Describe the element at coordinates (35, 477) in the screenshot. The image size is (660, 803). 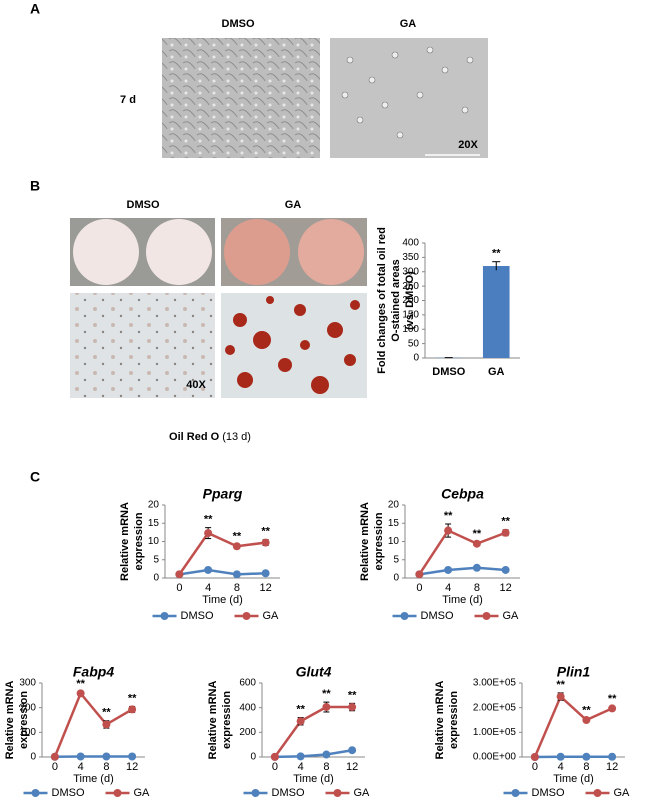
I see `panel-letter: C` at that location.